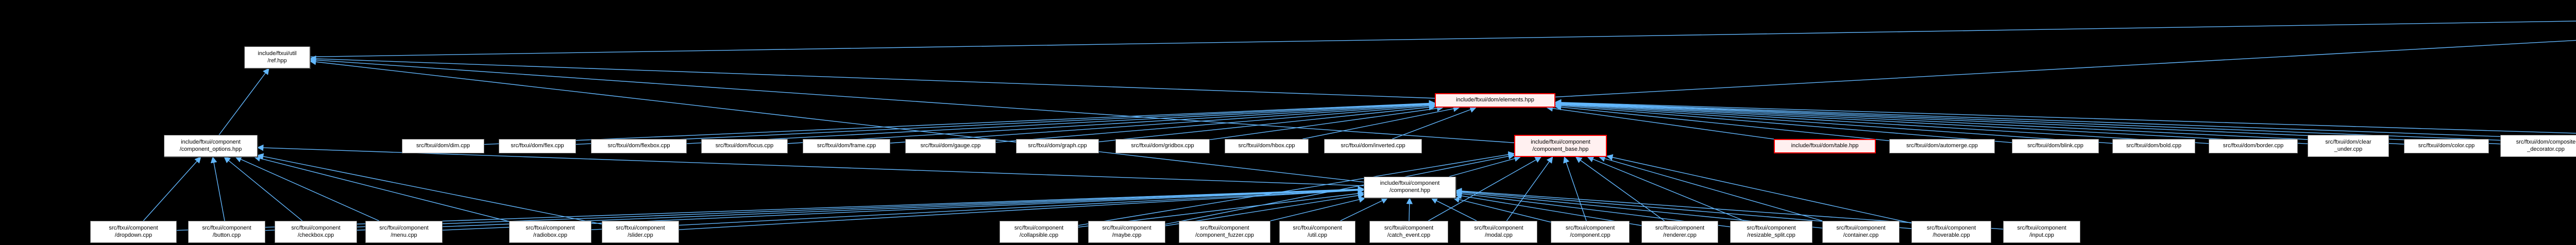 This screenshot has width=2576, height=245. I want to click on include-edge-menu-to-comp_hpp, so click(903, 208).